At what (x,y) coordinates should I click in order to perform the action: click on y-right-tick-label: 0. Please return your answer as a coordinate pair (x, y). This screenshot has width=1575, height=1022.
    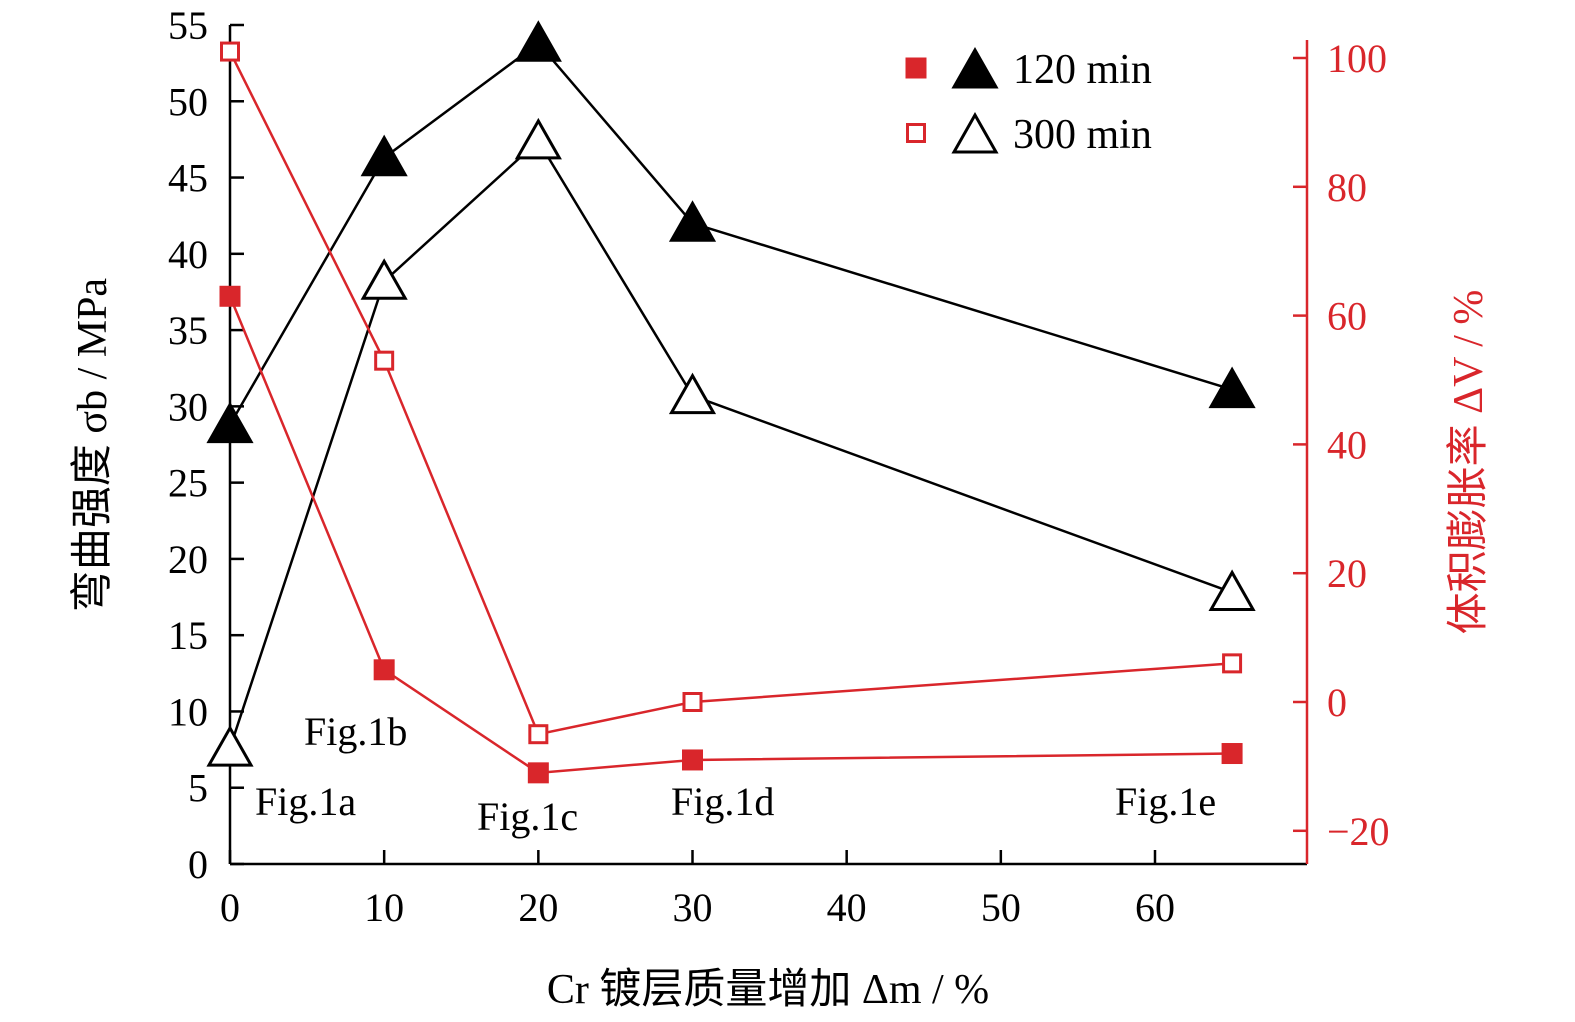
    Looking at the image, I should click on (1337, 702).